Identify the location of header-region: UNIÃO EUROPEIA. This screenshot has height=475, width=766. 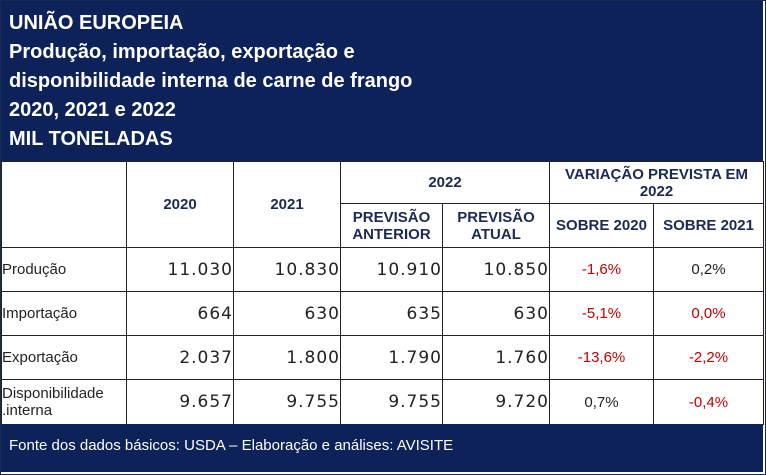
(96, 23).